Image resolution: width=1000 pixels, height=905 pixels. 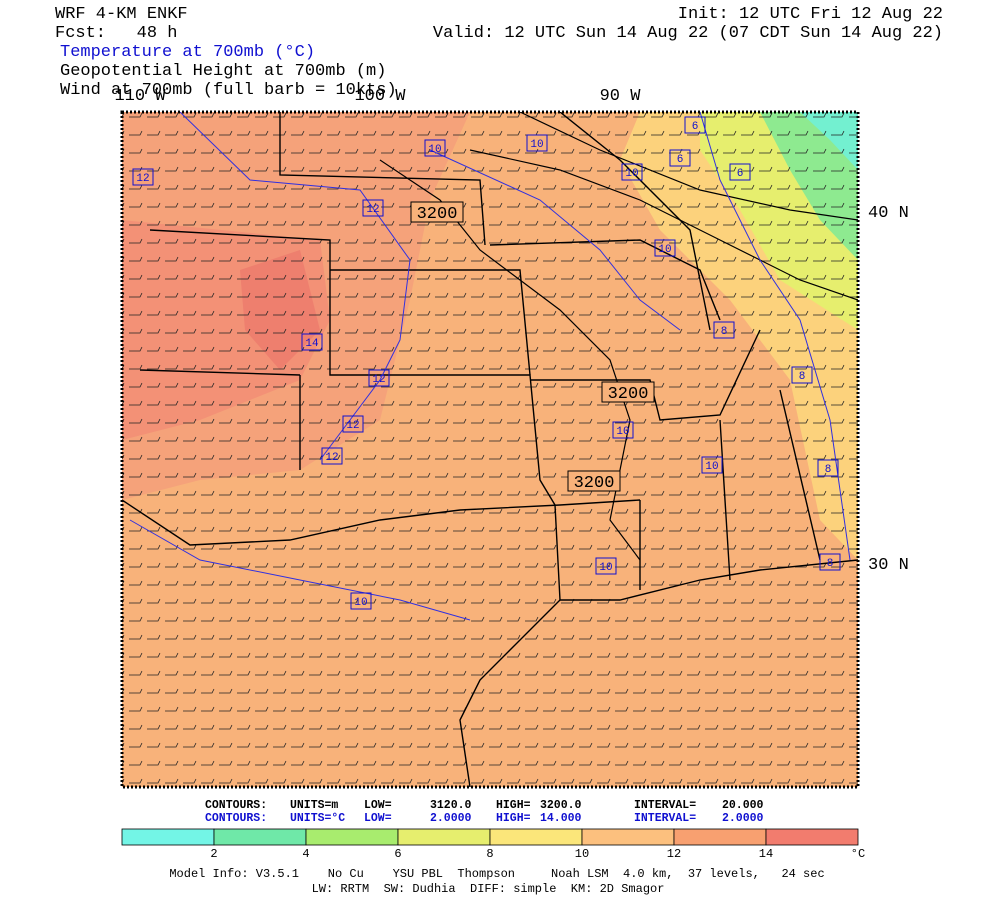 What do you see at coordinates (228, 90) in the screenshot?
I see `field-wind: Wind at 700mb (full barb = 10kts)` at bounding box center [228, 90].